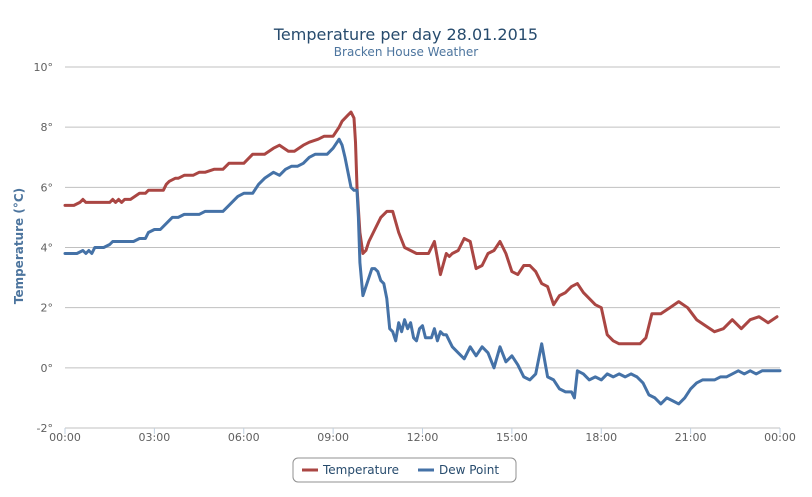  Describe the element at coordinates (469, 470) in the screenshot. I see `legend-label-dew-point: Dew Point` at that location.